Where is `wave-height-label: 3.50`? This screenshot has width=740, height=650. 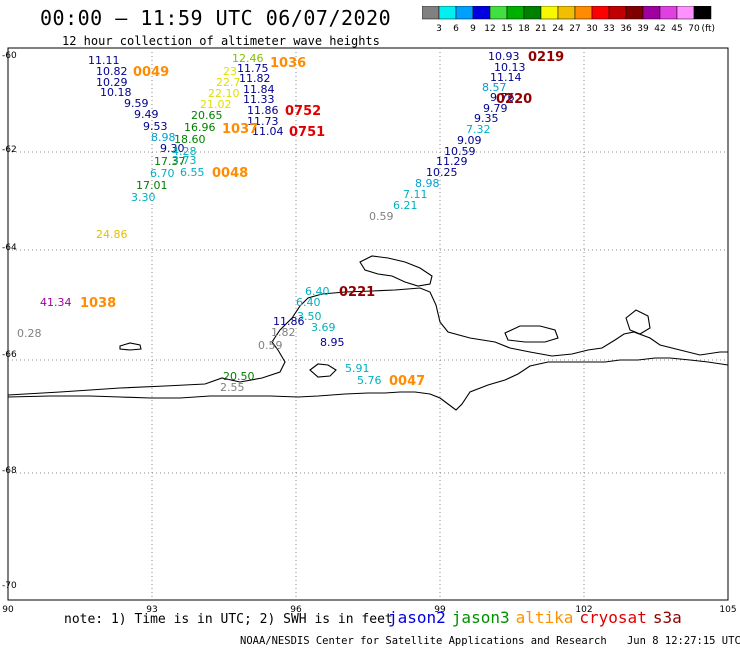
wave-height-label: 3.50 is located at coordinates (309, 316).